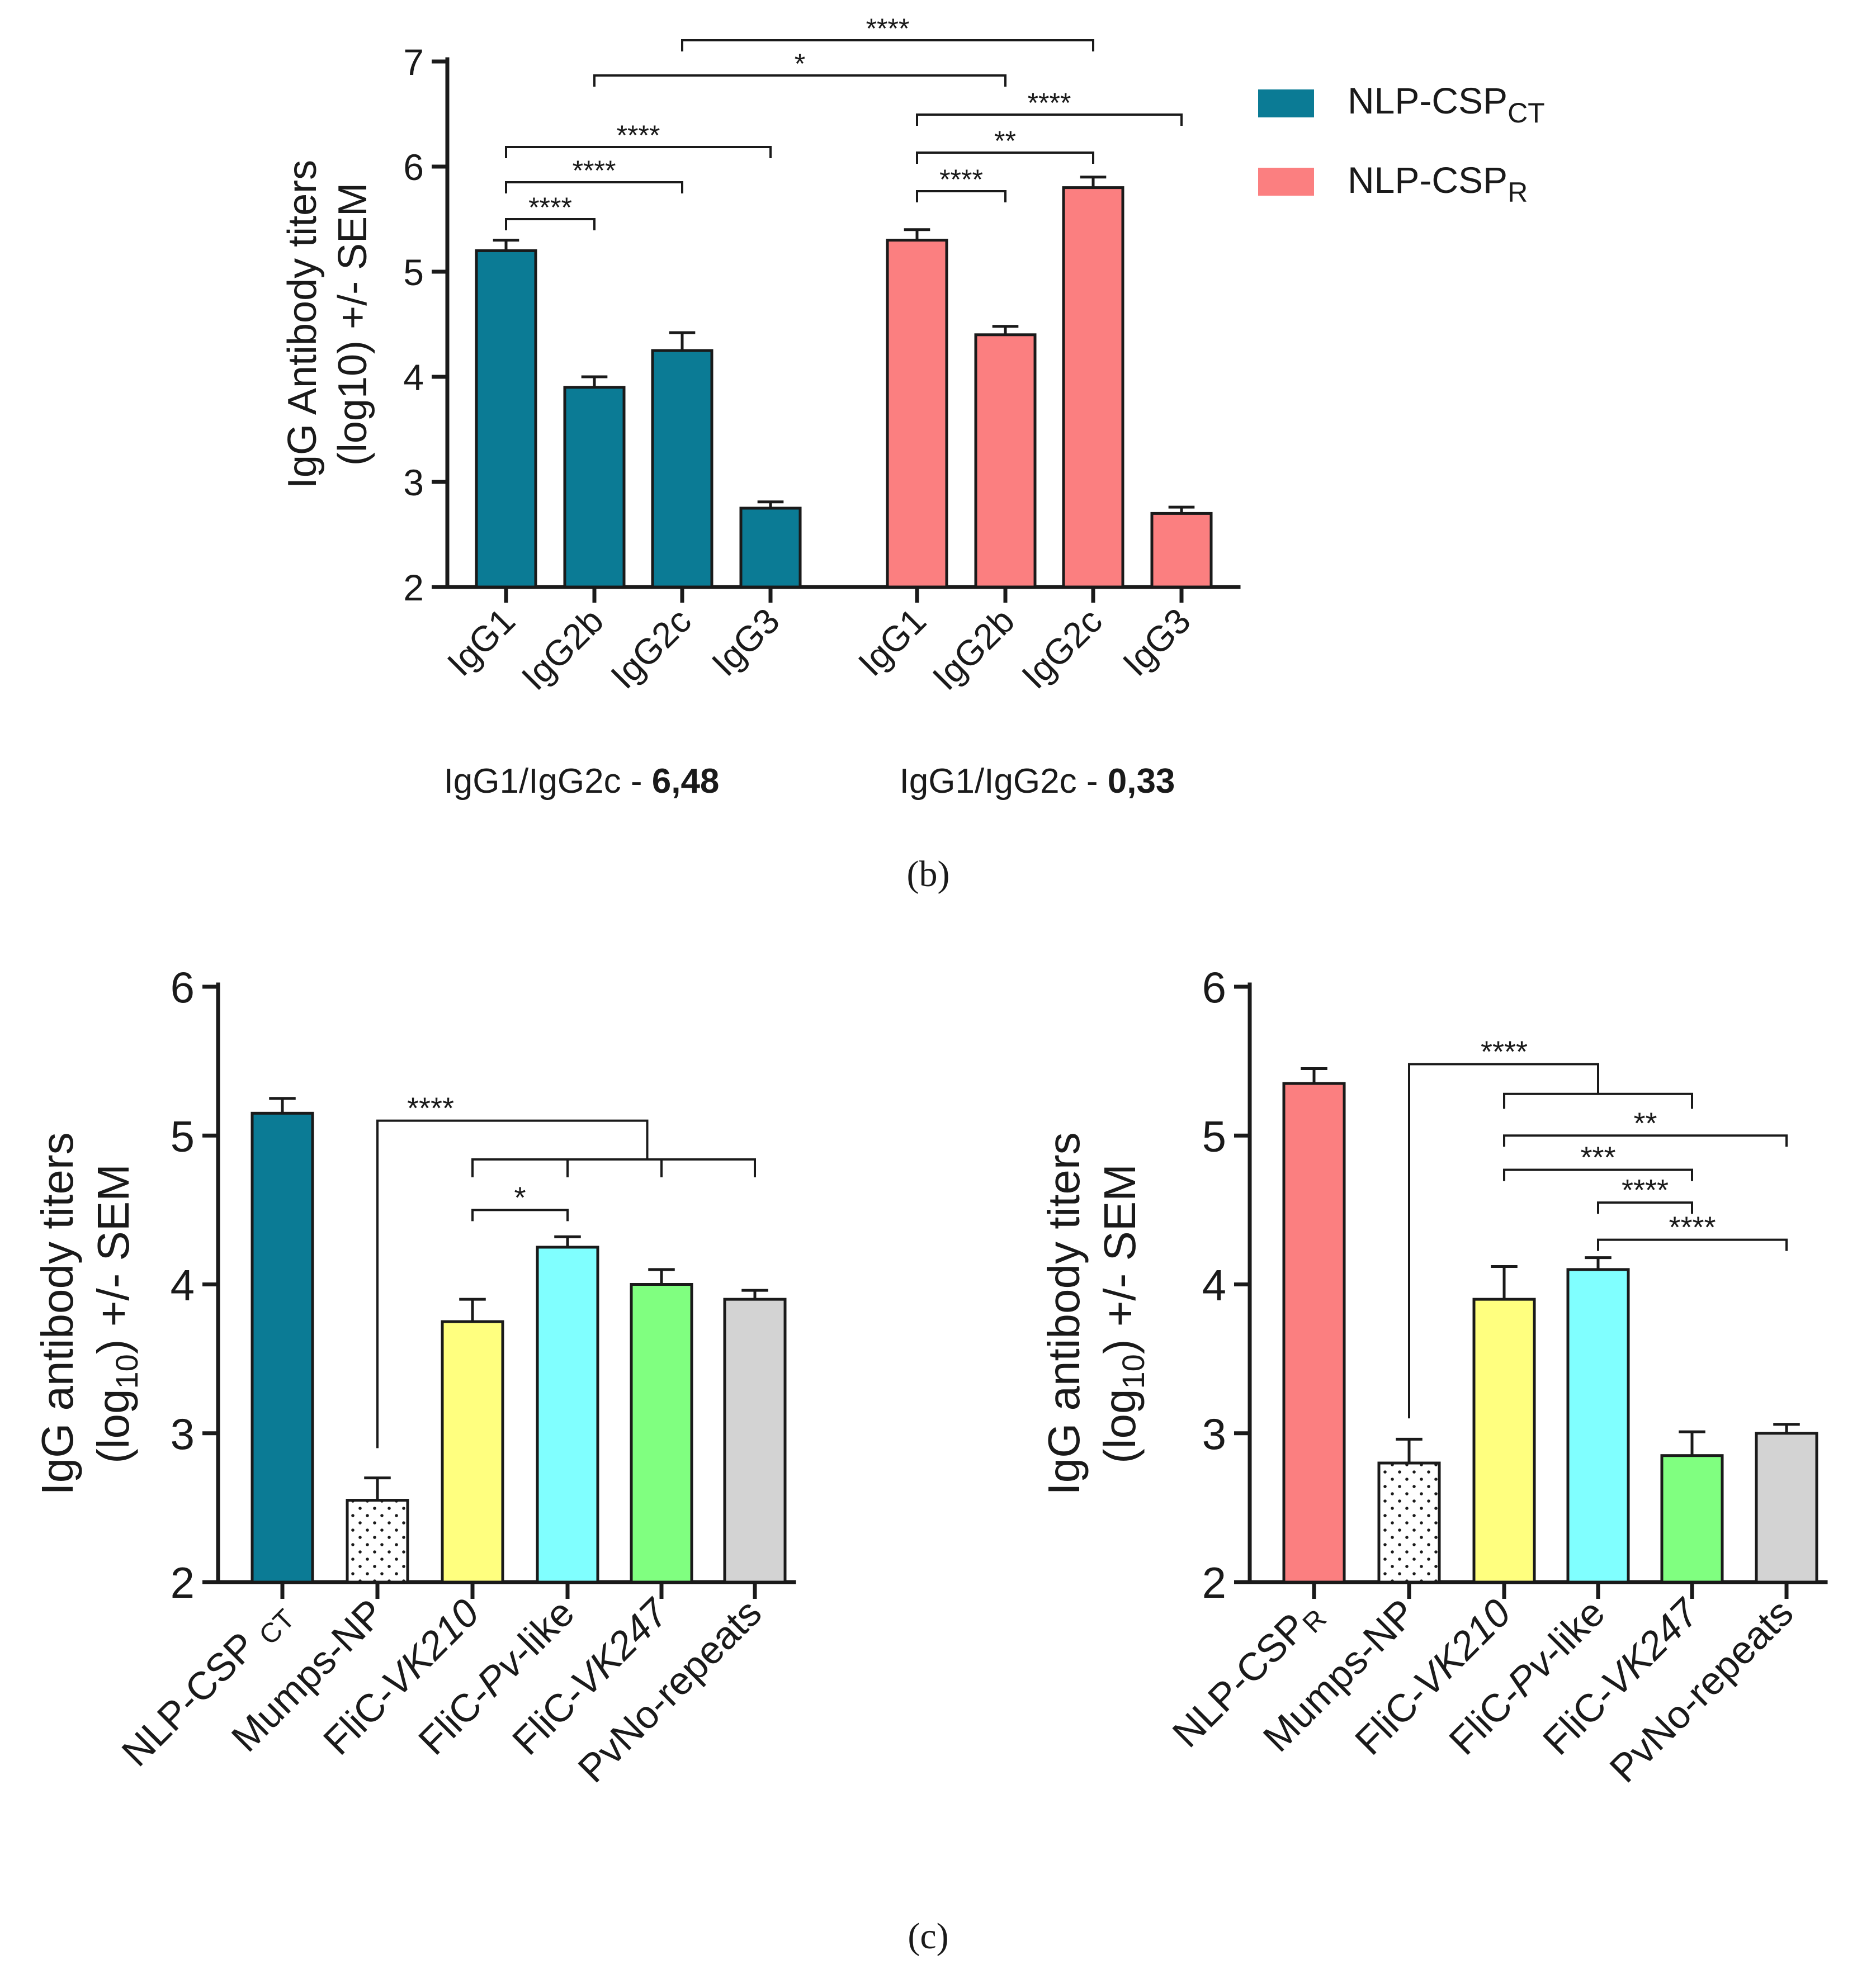 This screenshot has width=1876, height=1974. Describe the element at coordinates (1134, 1371) in the screenshot. I see `panel-c-right-ylabel-sub: 10` at that location.